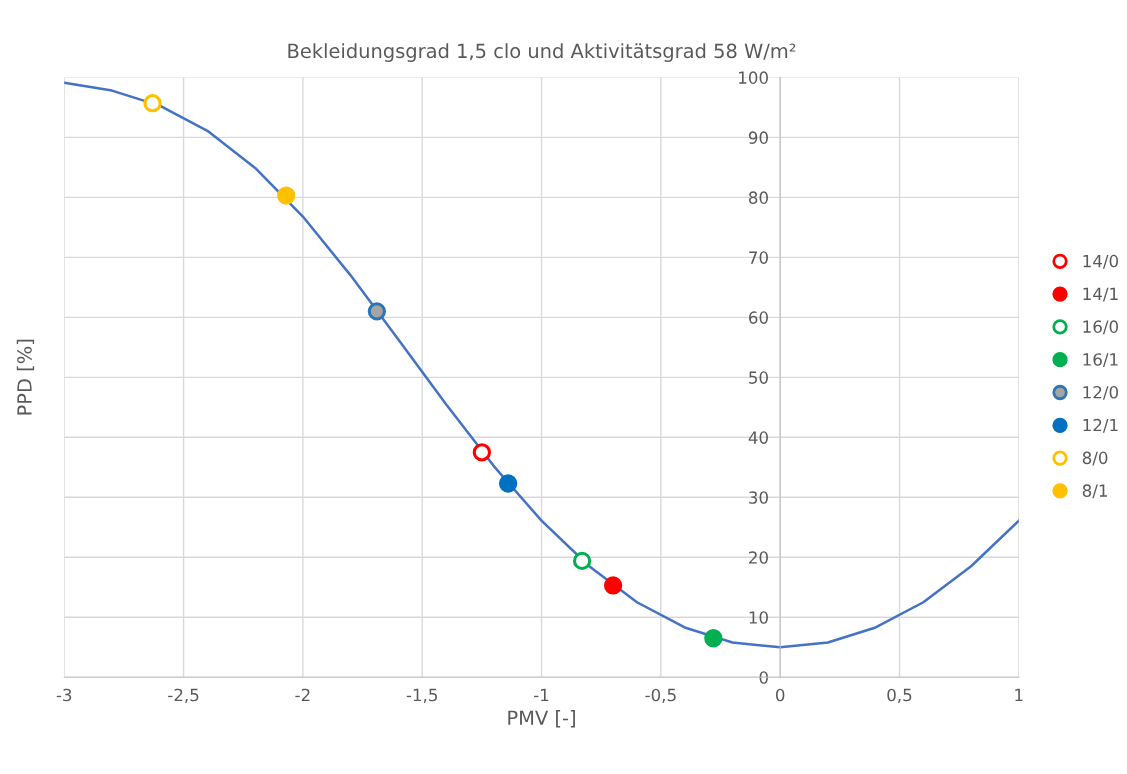 The height and width of the screenshot is (774, 1127). Describe the element at coordinates (1100, 294) in the screenshot. I see `legend-label: 14/1` at that location.